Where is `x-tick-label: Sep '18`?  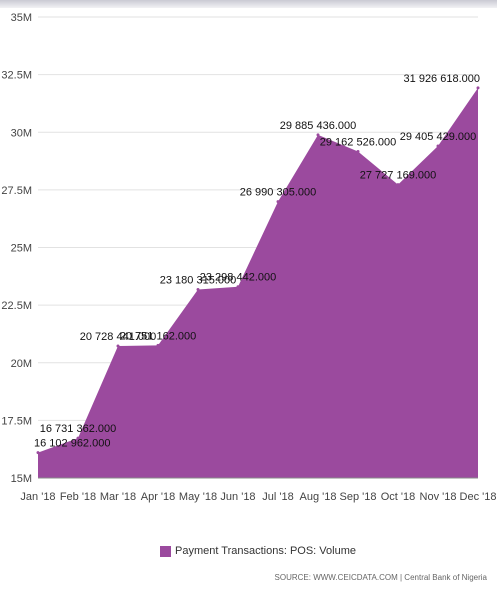
x-tick-label: Sep '18 is located at coordinates (358, 497).